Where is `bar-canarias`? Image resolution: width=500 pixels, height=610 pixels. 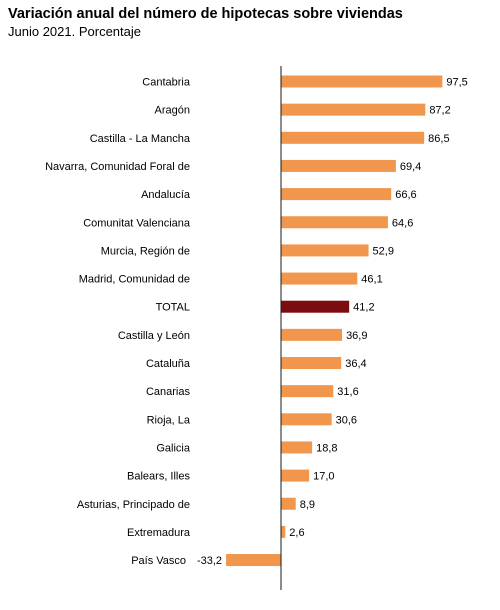
bar-canarias is located at coordinates (307, 391).